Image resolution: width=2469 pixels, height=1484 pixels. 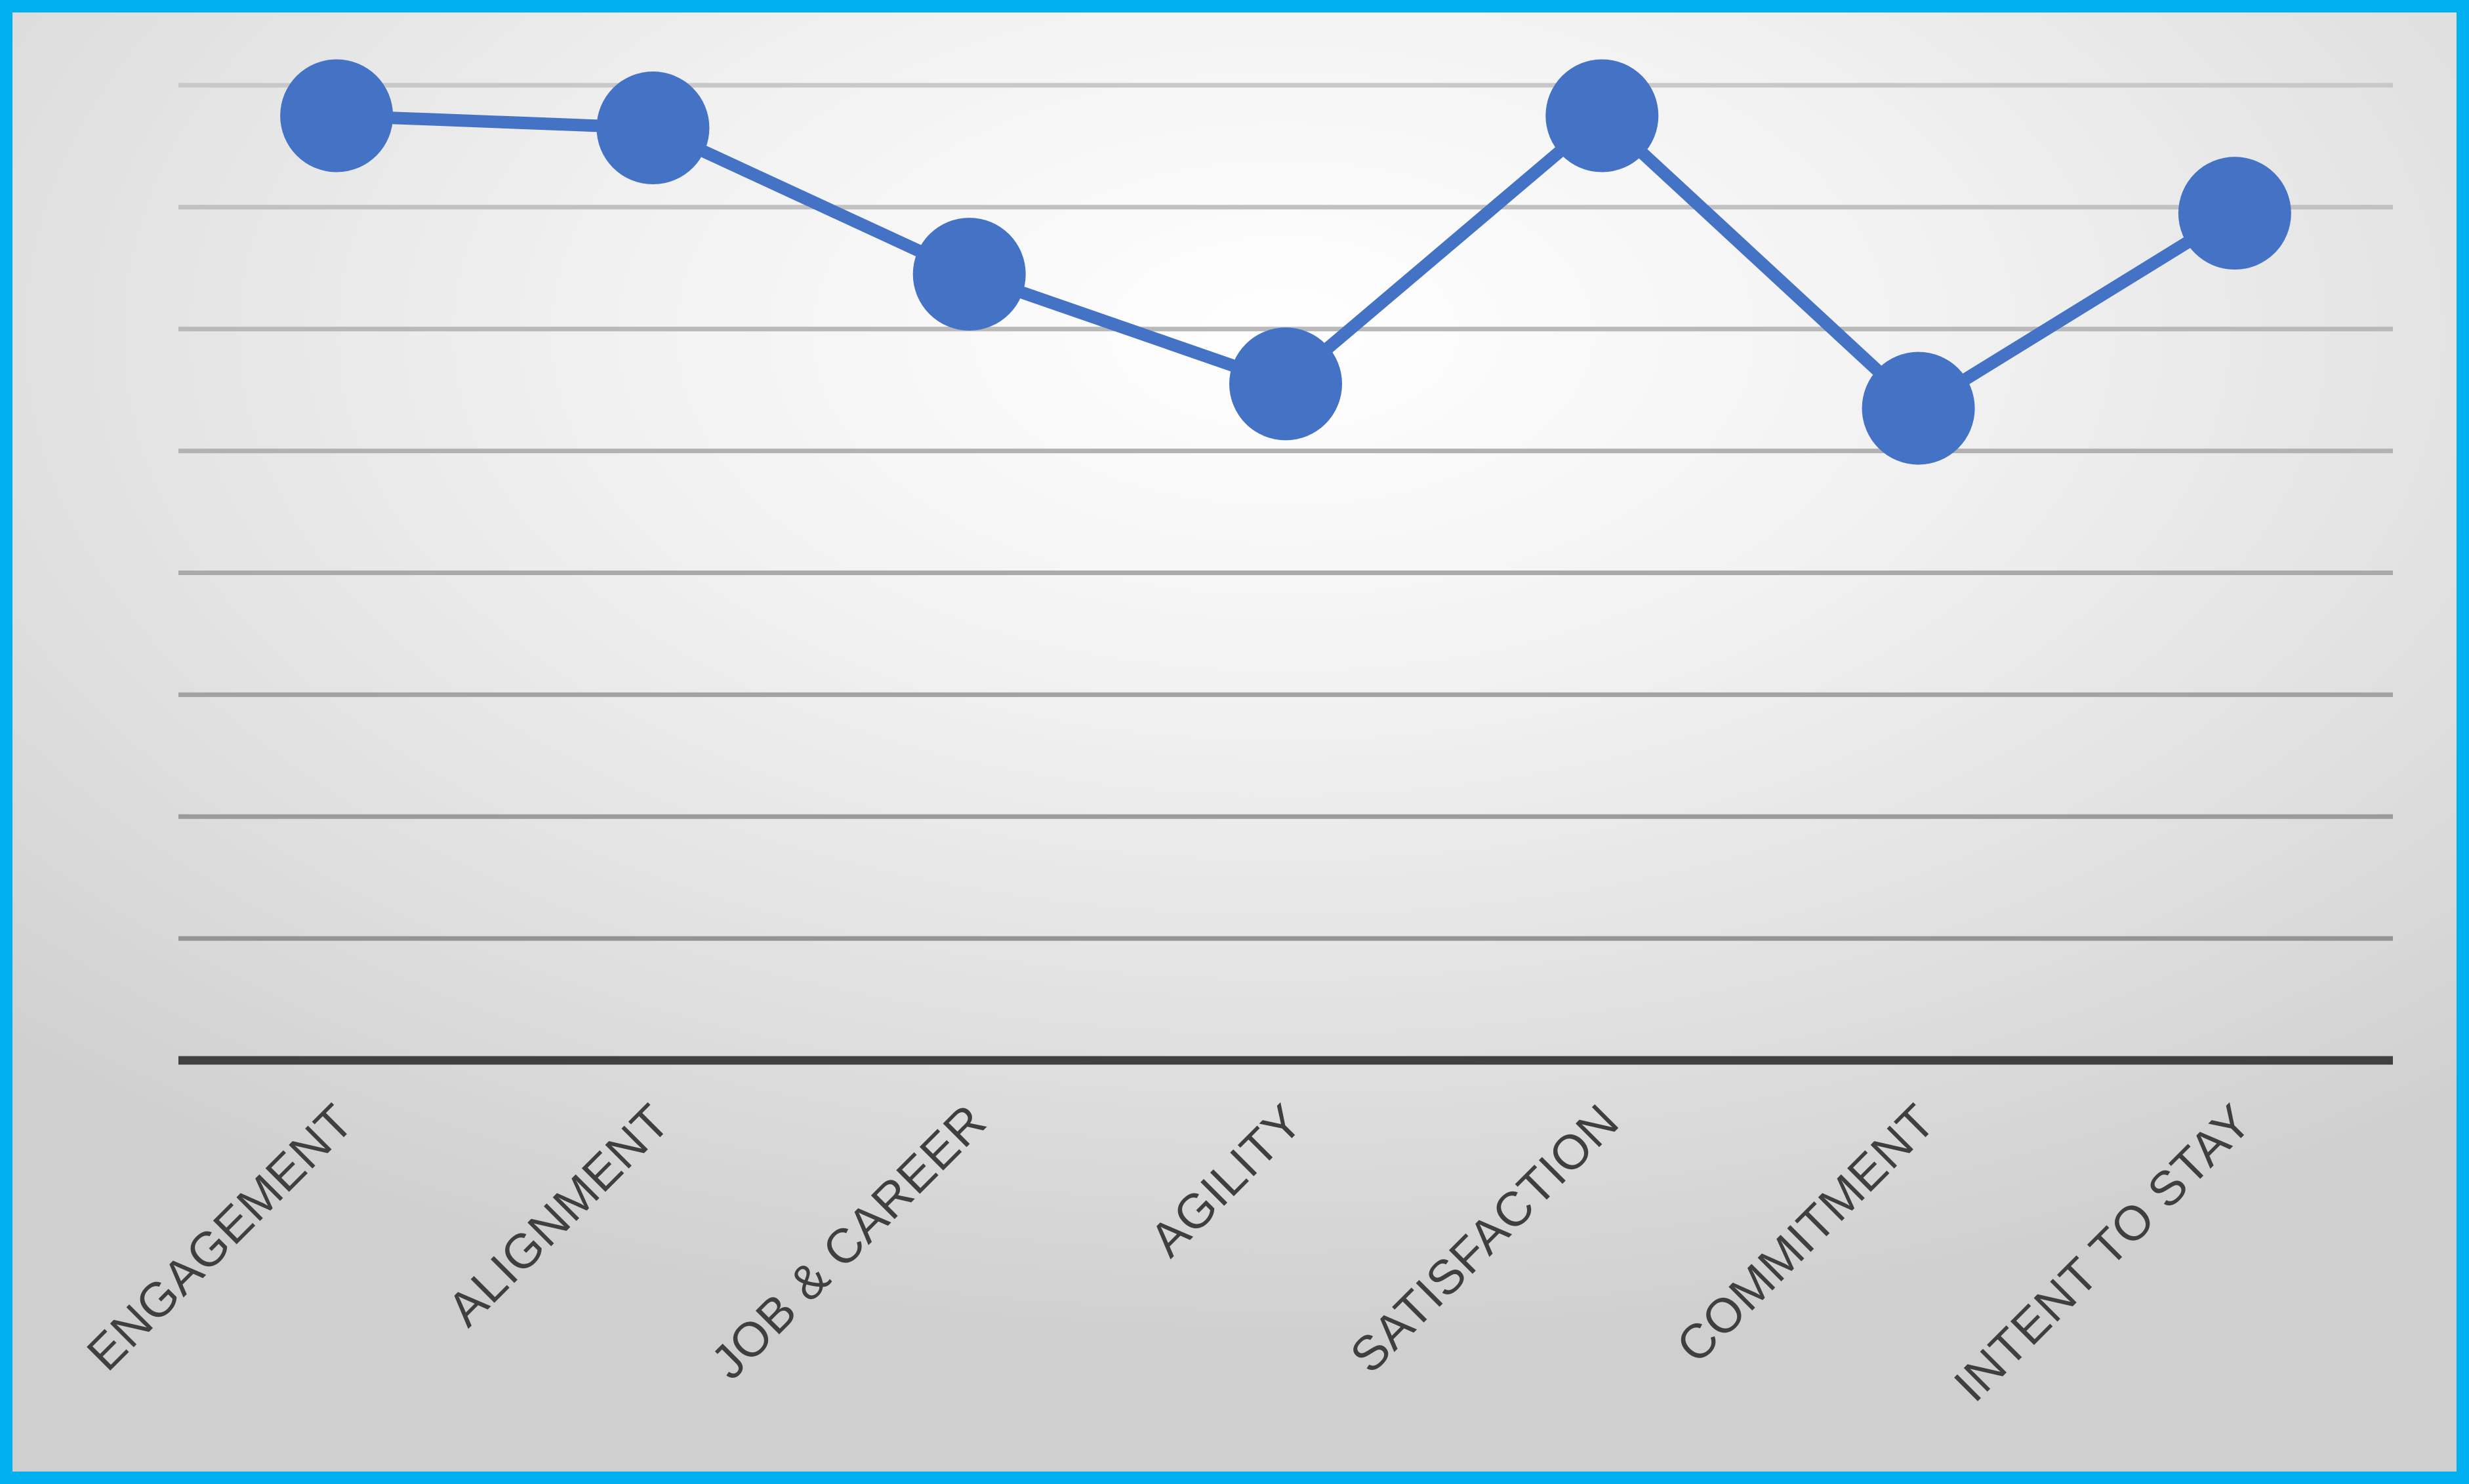 What do you see at coordinates (558, 1215) in the screenshot?
I see `x-tick-label: ALIGNMENT` at bounding box center [558, 1215].